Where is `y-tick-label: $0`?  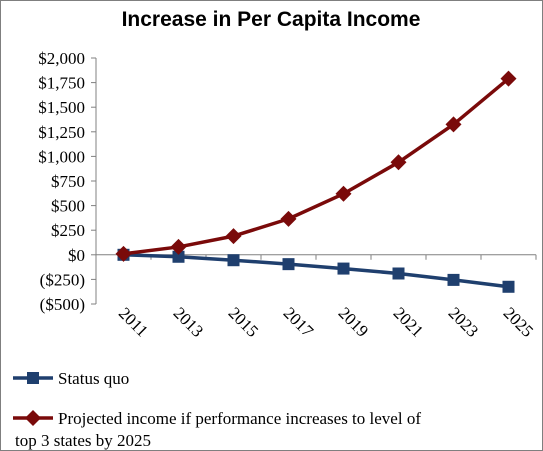
y-tick-label: $0 is located at coordinates (76, 255).